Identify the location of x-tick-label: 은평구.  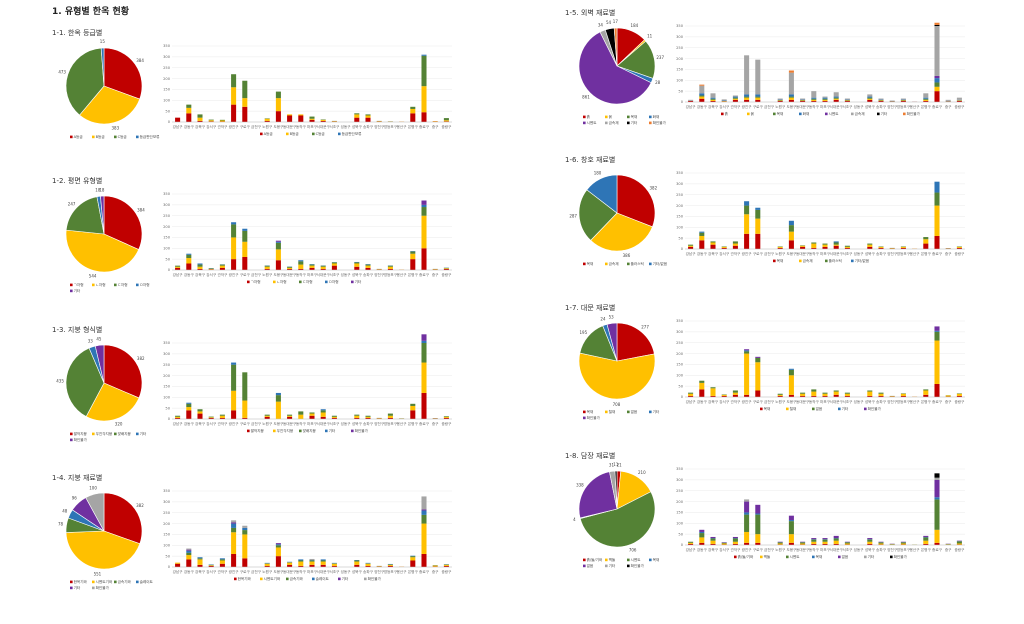
(413, 423).